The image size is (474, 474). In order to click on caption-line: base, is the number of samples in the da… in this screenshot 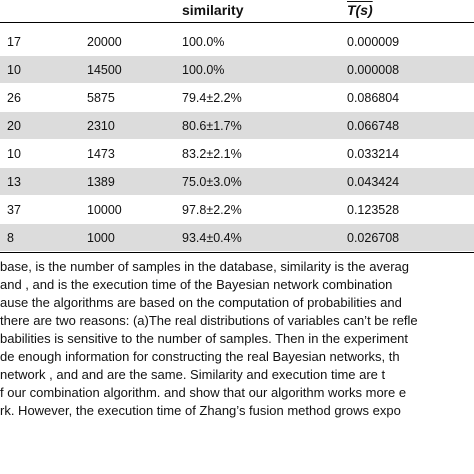, I will do `click(204, 266)`.